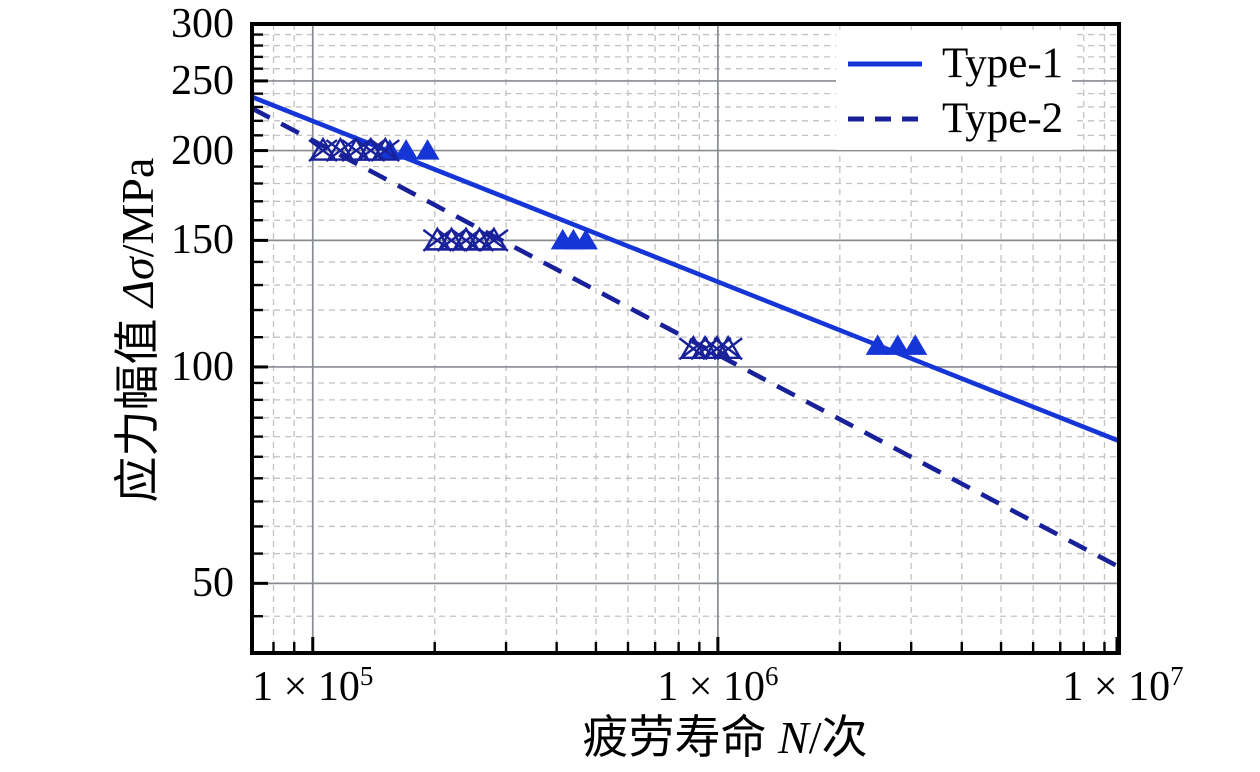  What do you see at coordinates (885, 118) in the screenshot?
I see `legend-line-dashed-icon` at bounding box center [885, 118].